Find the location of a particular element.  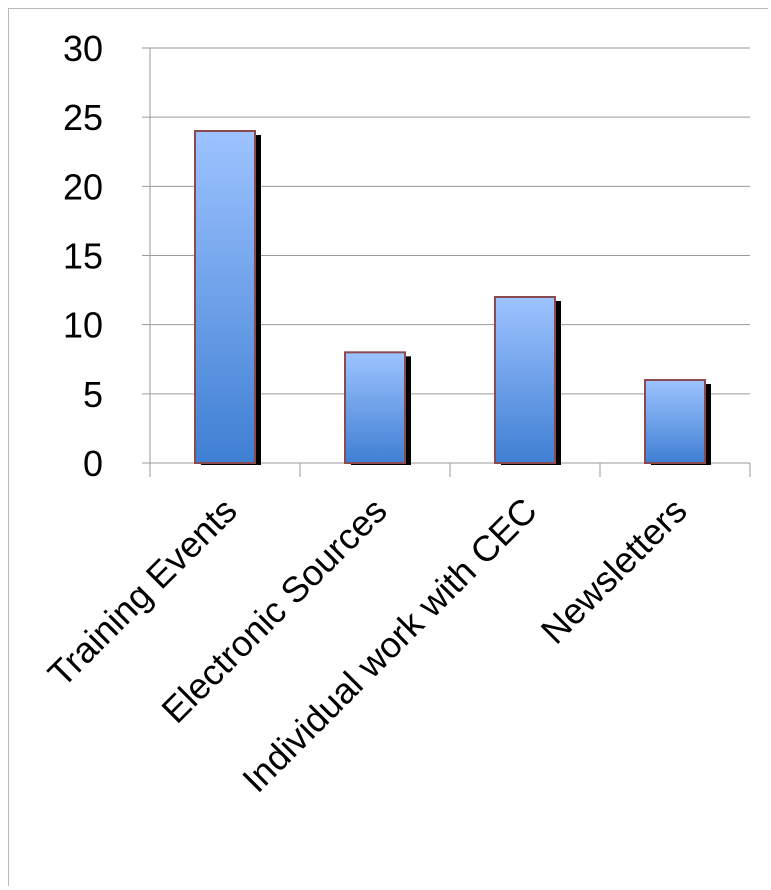

y-tick-label: 10 is located at coordinates (83, 325).